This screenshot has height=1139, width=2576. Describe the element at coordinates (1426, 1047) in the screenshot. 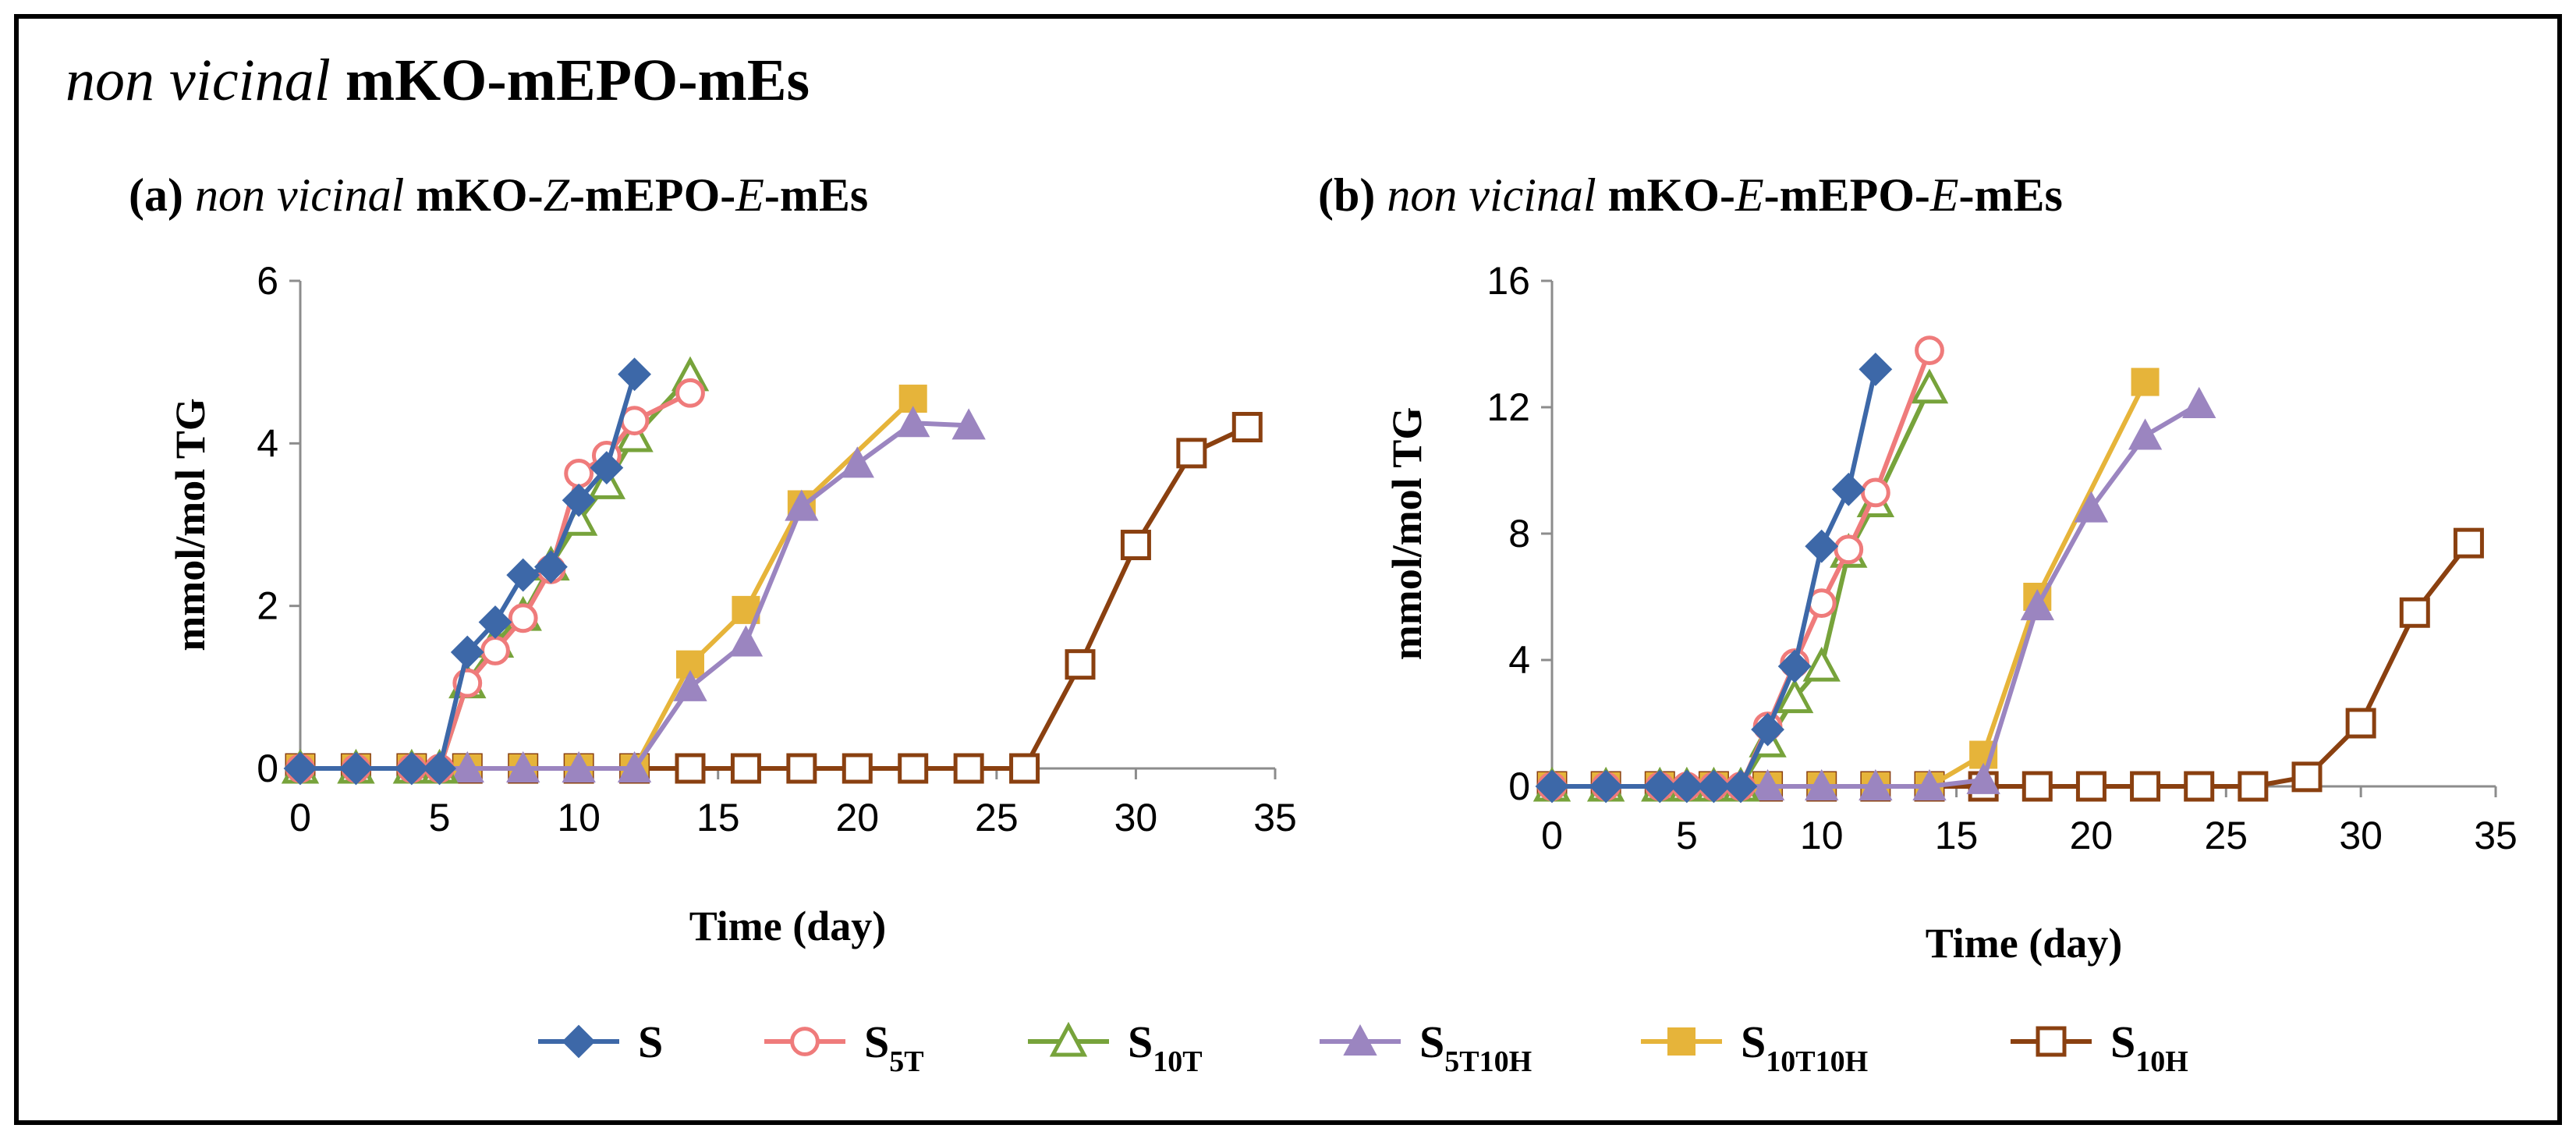

I see `legend-entry: S5T10H` at that location.